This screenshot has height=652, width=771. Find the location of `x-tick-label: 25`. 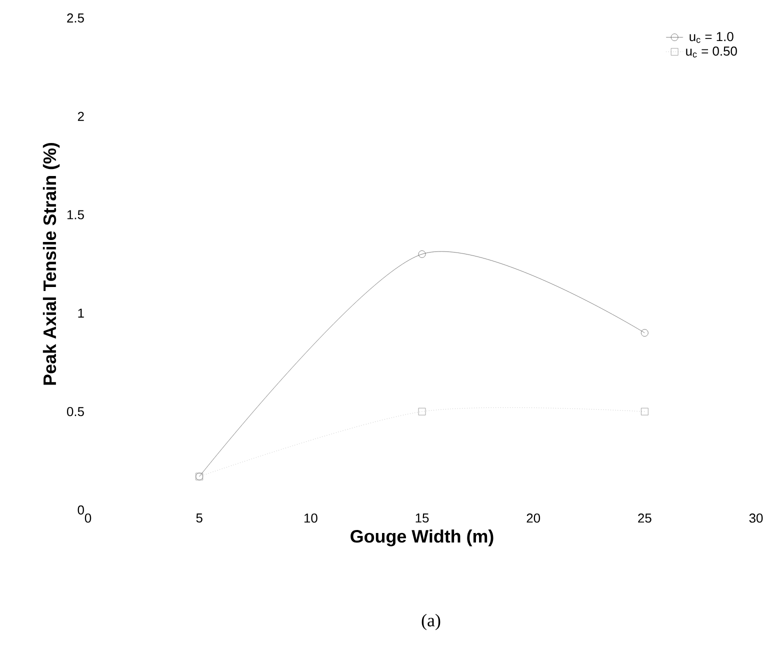

x-tick-label: 25 is located at coordinates (645, 518).